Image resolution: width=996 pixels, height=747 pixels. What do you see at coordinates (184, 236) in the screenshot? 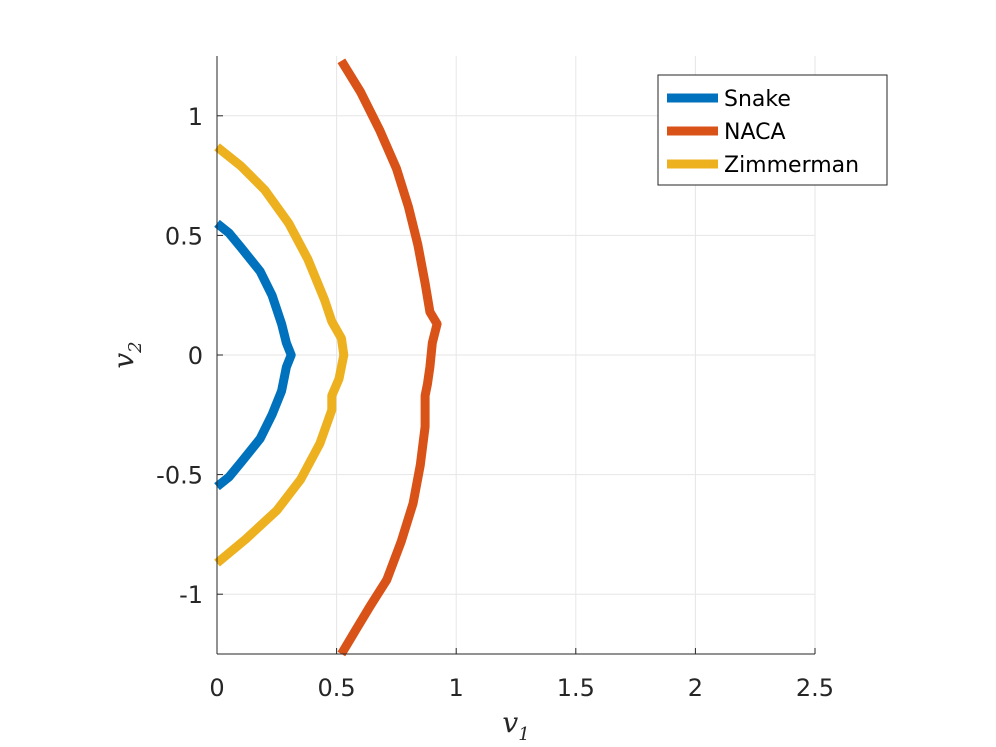
I see `y-tick-label: 0.5` at bounding box center [184, 236].